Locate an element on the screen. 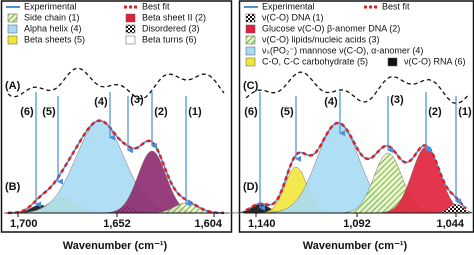  panel-label: (C) is located at coordinates (251, 86).